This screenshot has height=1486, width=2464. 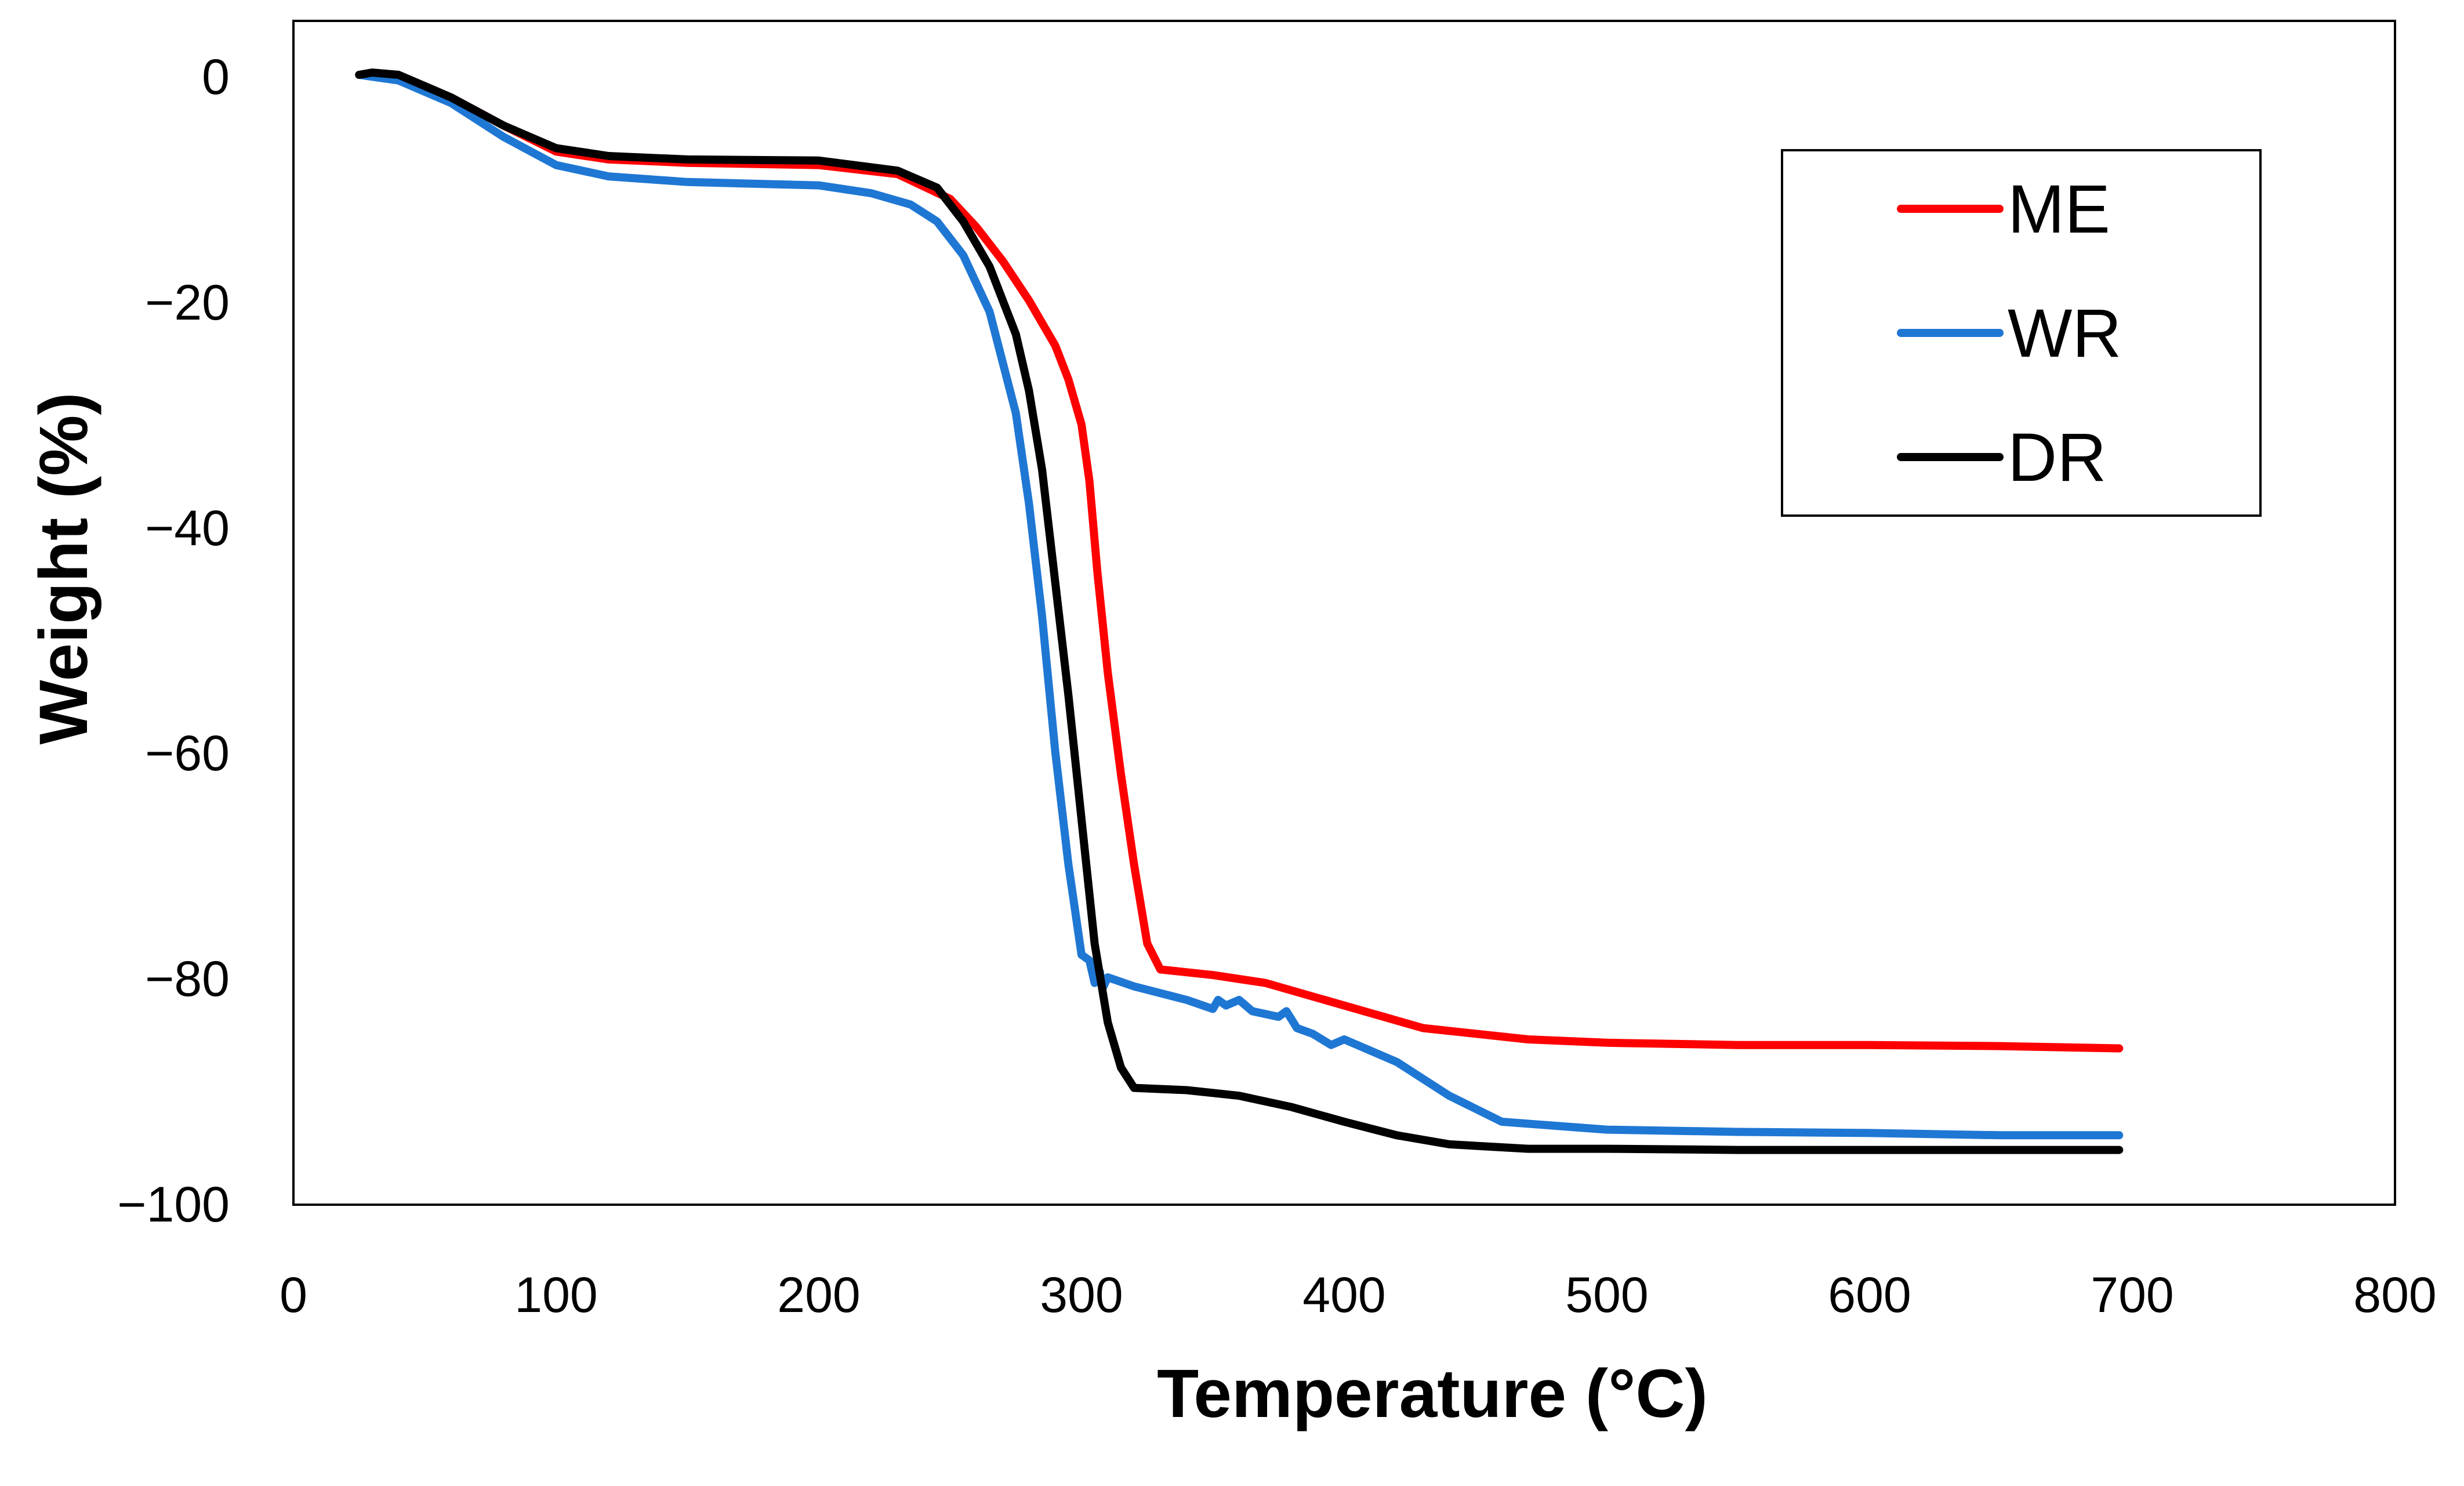 I want to click on x-axis-title: Temperature (°C), so click(x=1432, y=1393).